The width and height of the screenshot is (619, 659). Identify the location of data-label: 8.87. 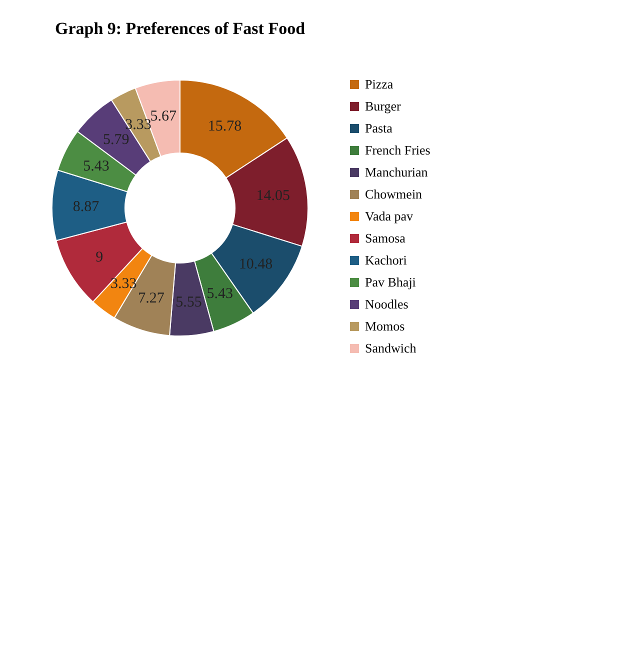
(86, 206).